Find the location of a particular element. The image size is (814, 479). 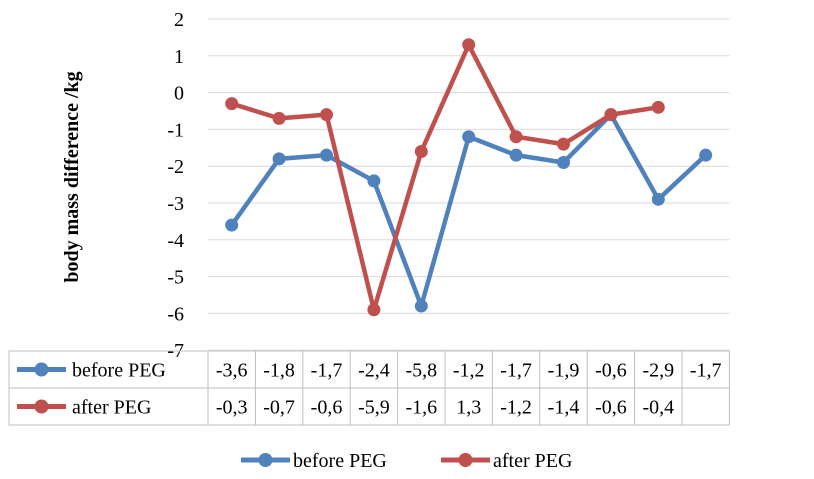

table-cell: -2,9 is located at coordinates (658, 371).